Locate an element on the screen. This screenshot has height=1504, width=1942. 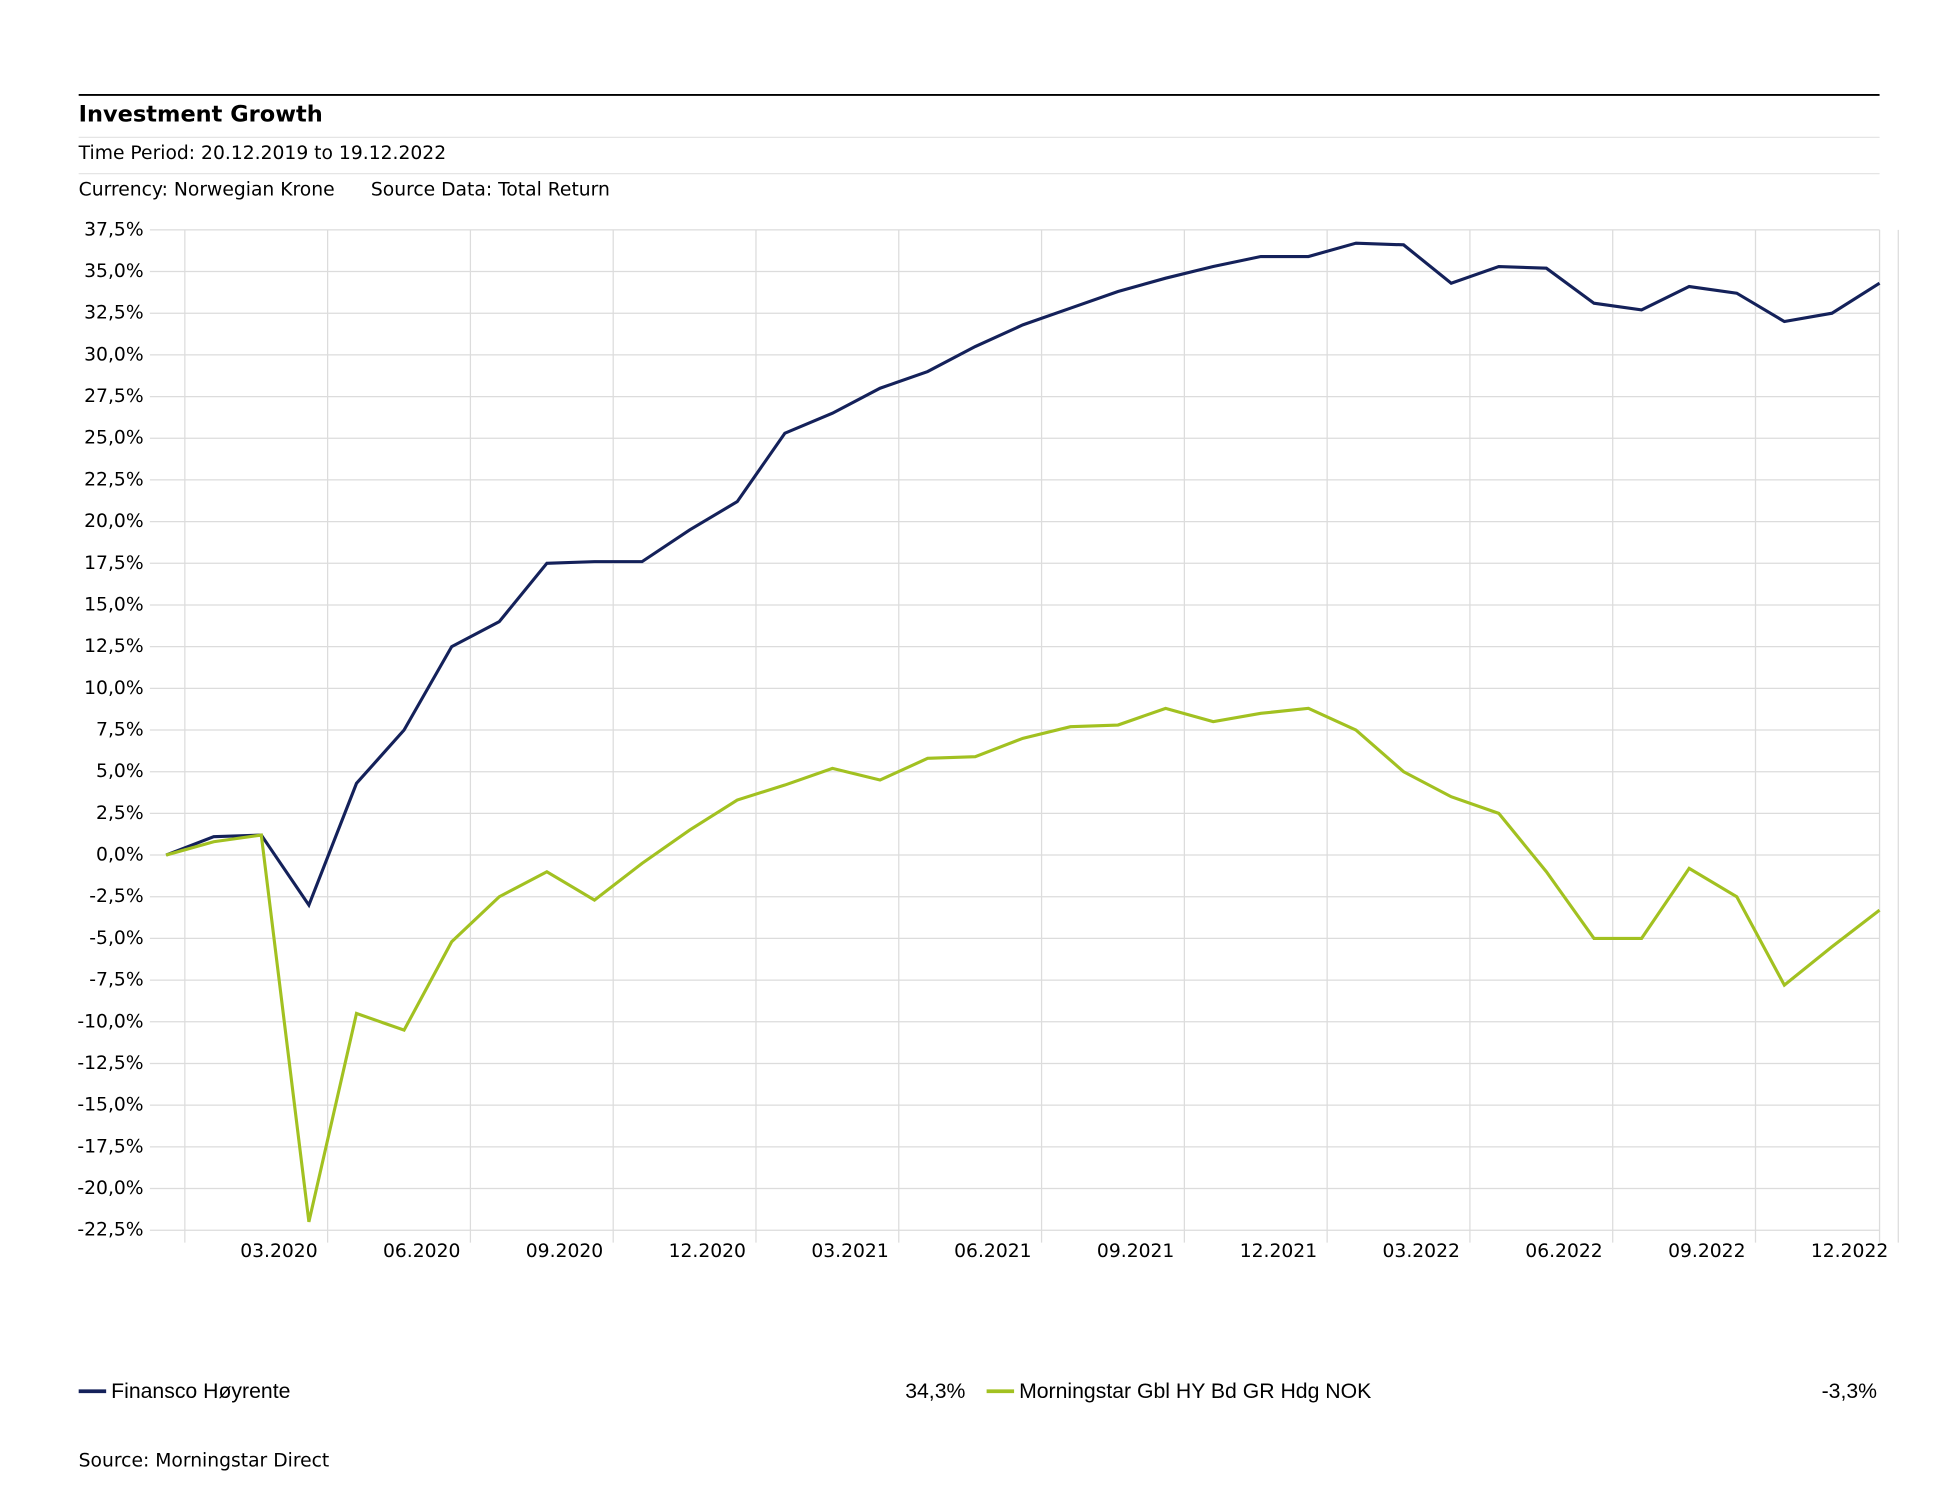
y-tick-label: 2,5% is located at coordinates (120, 813).